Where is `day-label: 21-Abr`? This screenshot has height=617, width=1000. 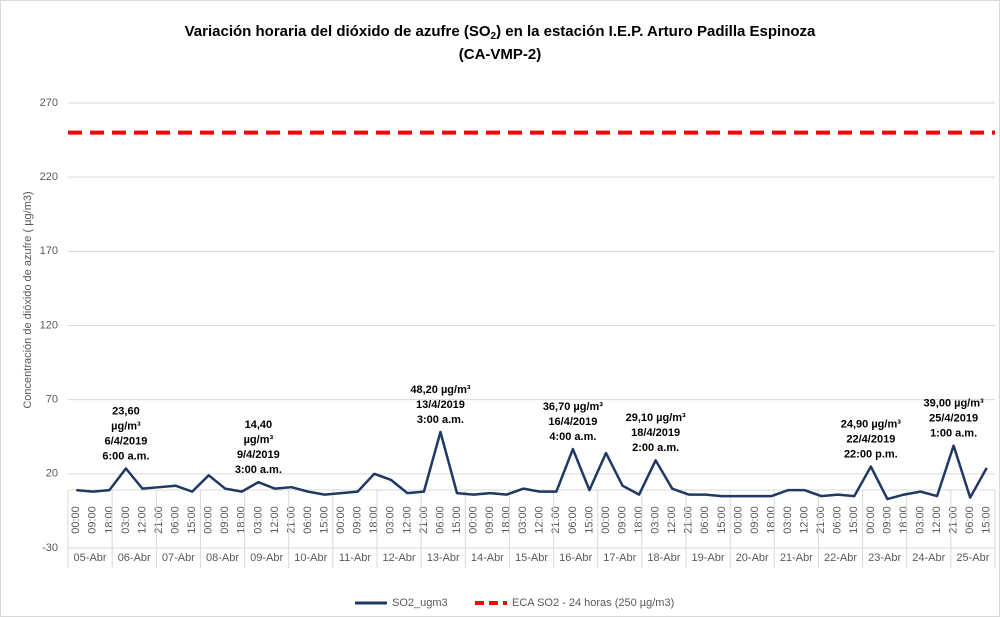
day-label: 21-Abr is located at coordinates (796, 558).